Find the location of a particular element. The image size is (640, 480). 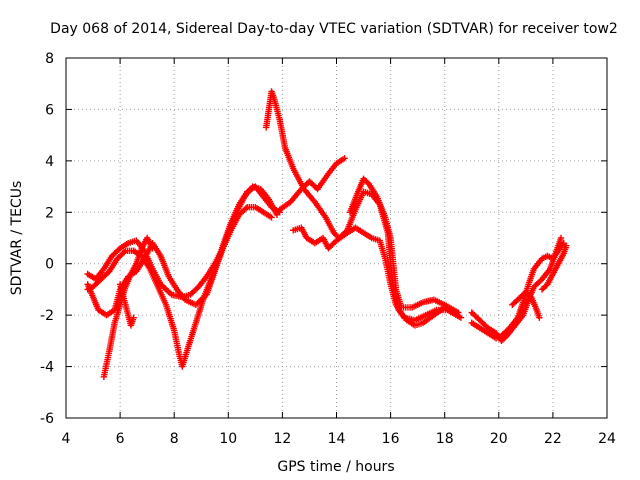

series-track-g is located at coordinates (312, 184).